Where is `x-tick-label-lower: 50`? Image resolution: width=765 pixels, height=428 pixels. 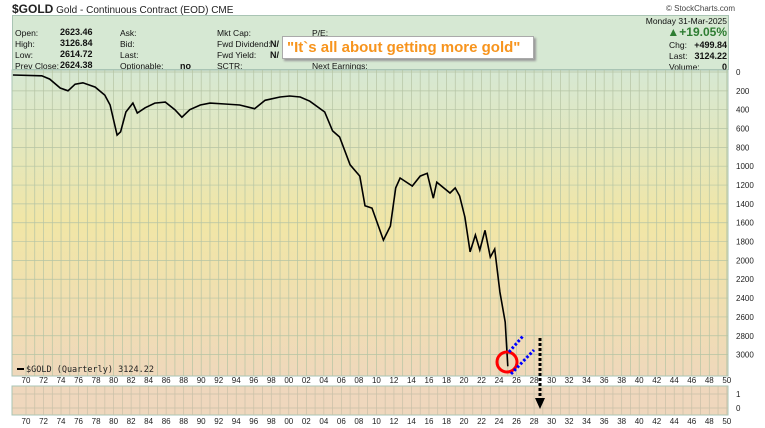 x-tick-label-lower: 50 is located at coordinates (726, 421).